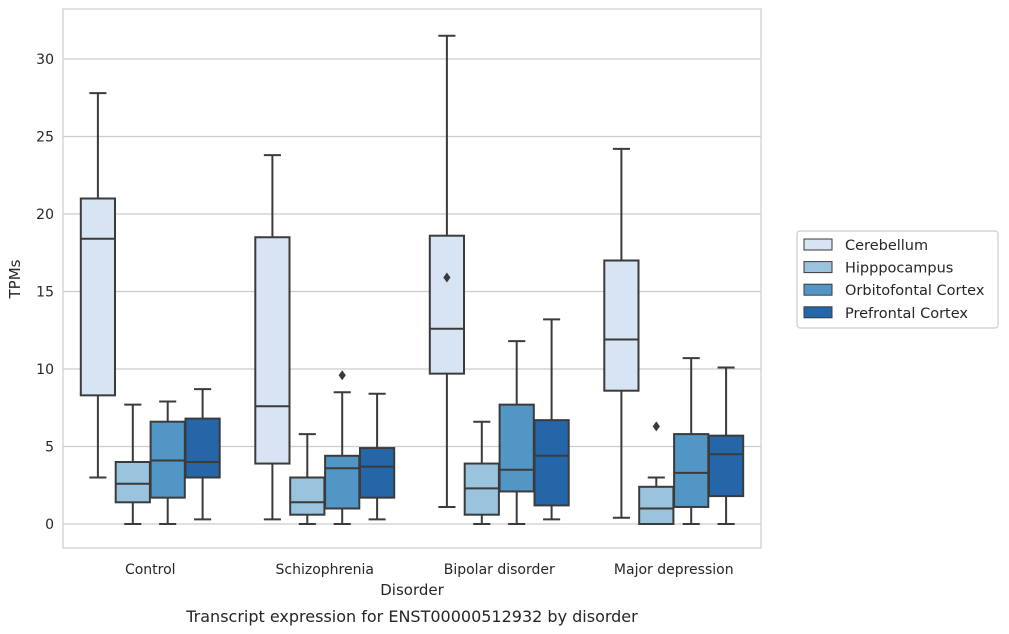  I want to click on x-tick-label: Schizophrenia, so click(325, 570).